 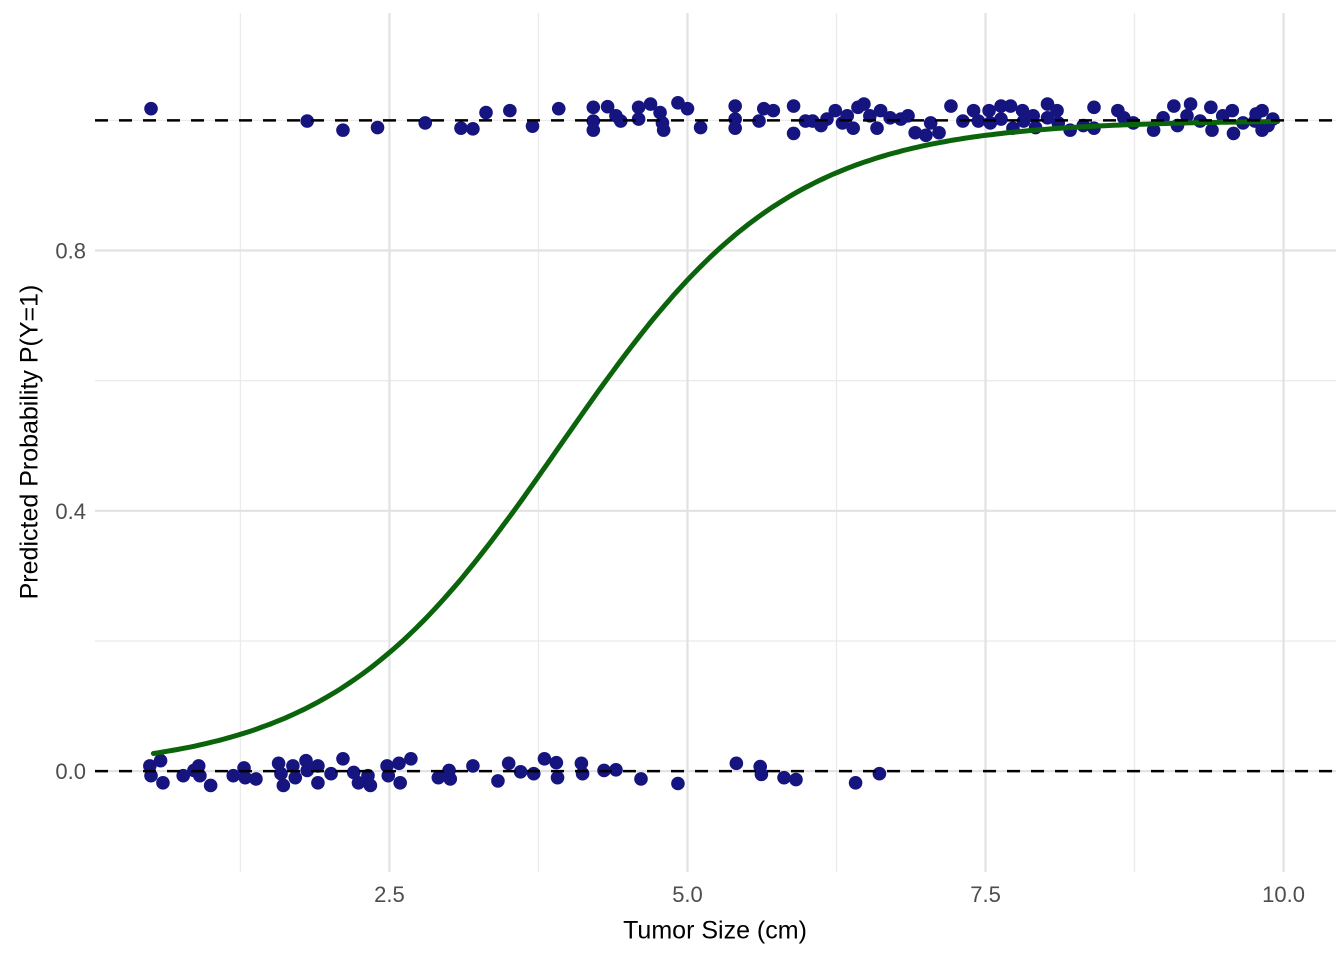 I want to click on x-tick-label: 10.0, so click(x=1283, y=894).